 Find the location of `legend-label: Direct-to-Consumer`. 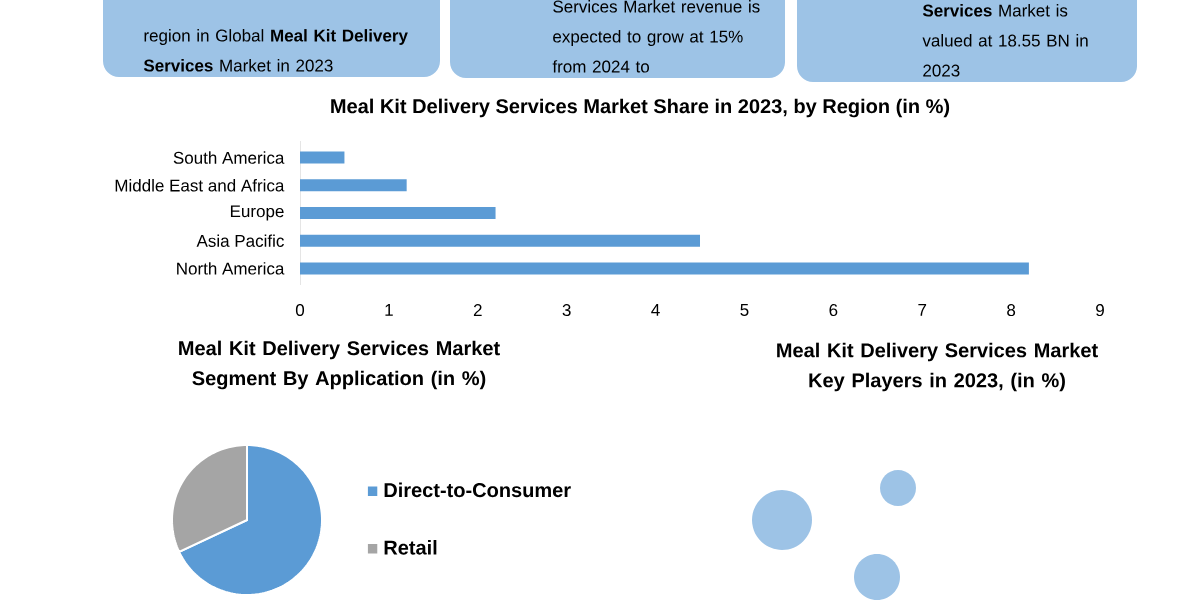

legend-label: Direct-to-Consumer is located at coordinates (477, 490).